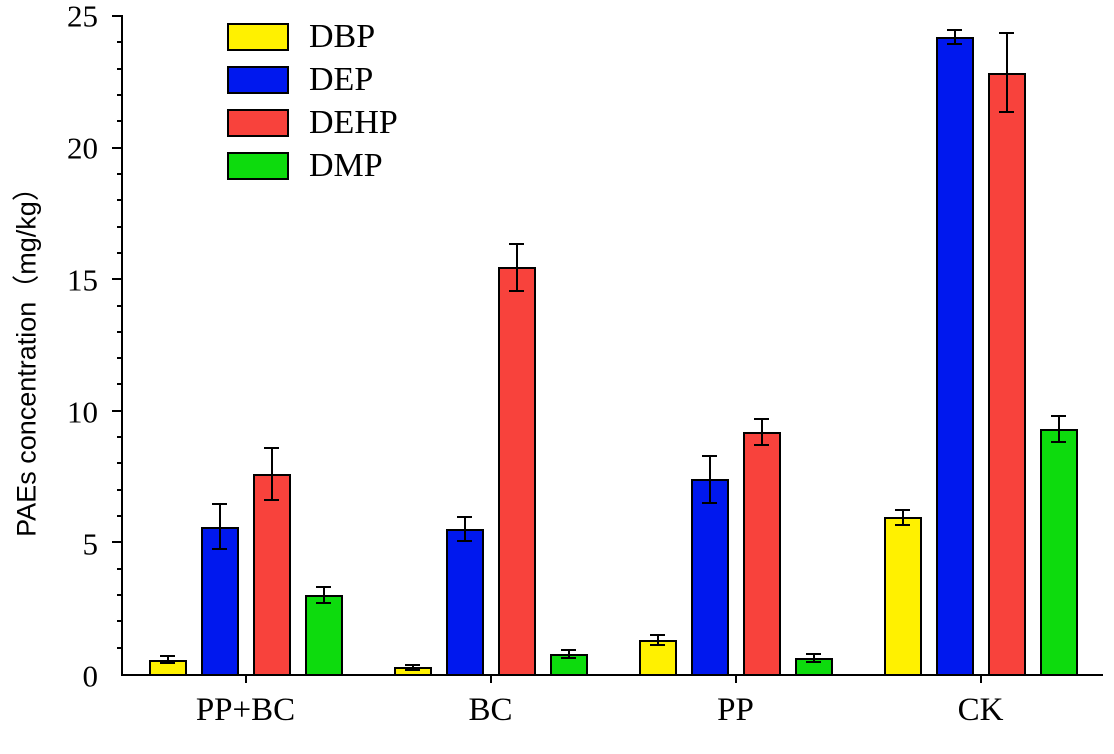 This screenshot has width=1114, height=754. Describe the element at coordinates (219, 526) in the screenshot. I see `error-bar-DEP-PP+BC` at that location.